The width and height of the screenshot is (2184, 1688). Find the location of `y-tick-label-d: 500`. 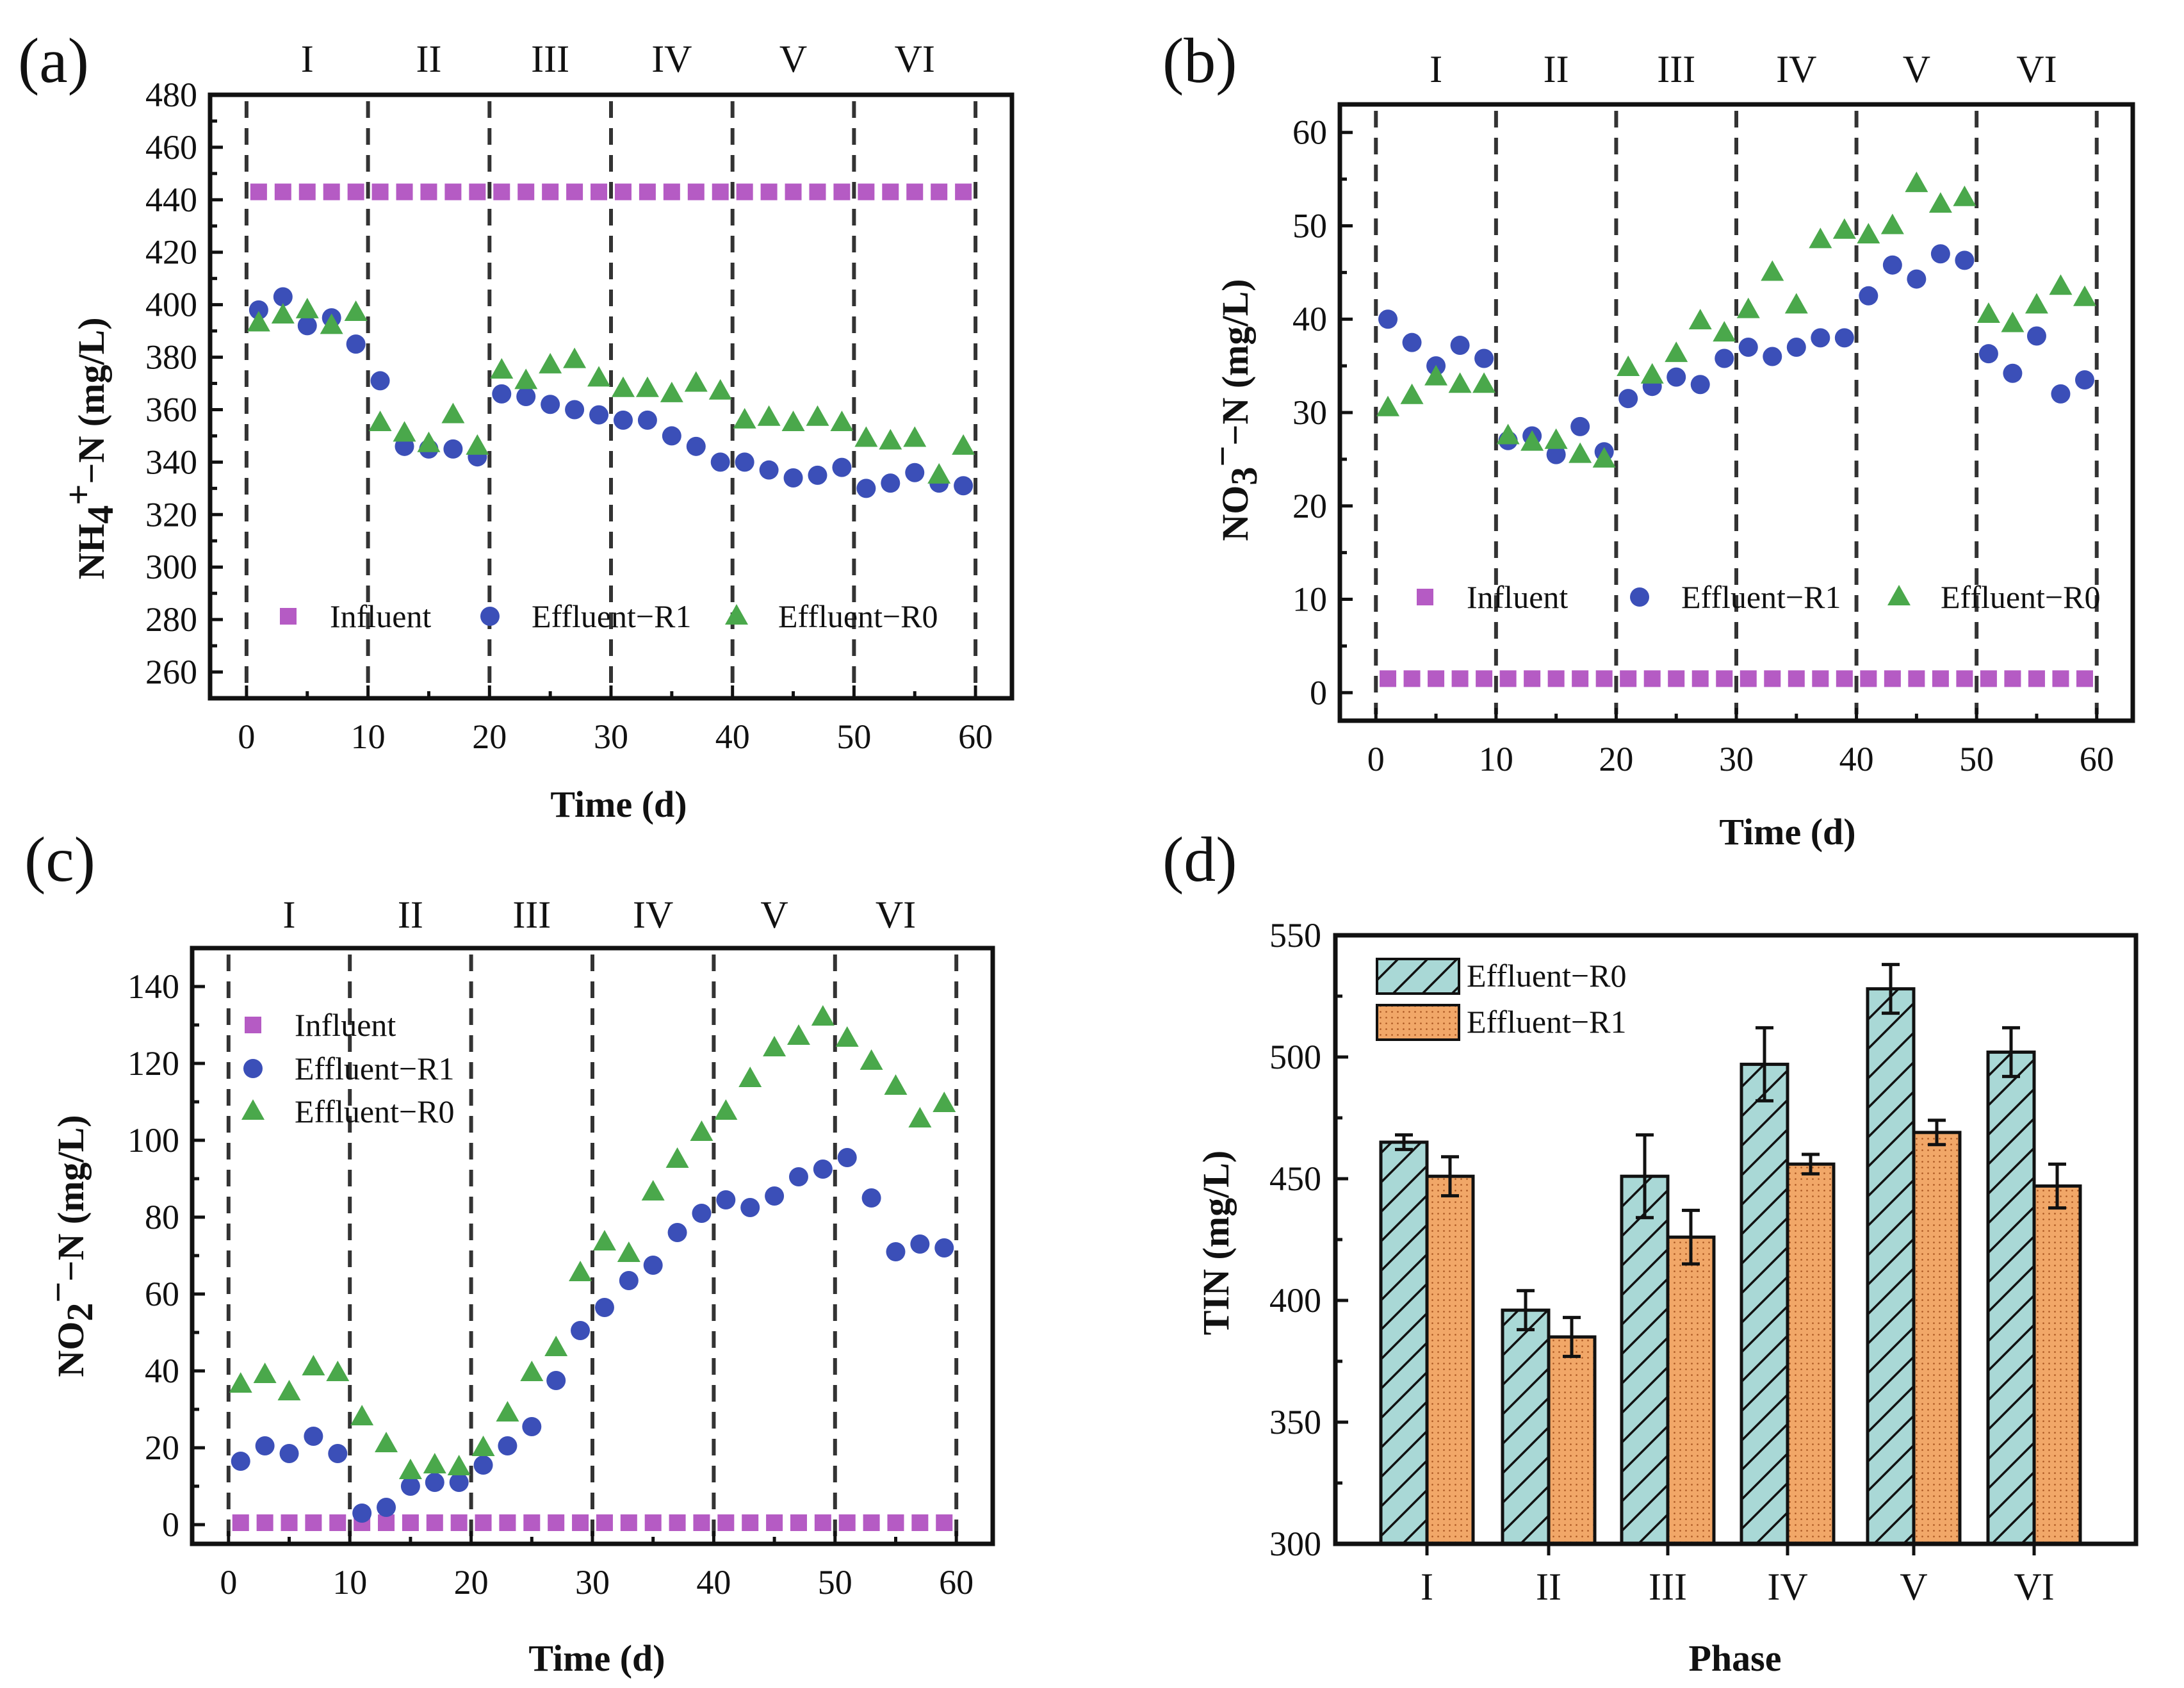

y-tick-label-d: 500 is located at coordinates (1295, 1057).